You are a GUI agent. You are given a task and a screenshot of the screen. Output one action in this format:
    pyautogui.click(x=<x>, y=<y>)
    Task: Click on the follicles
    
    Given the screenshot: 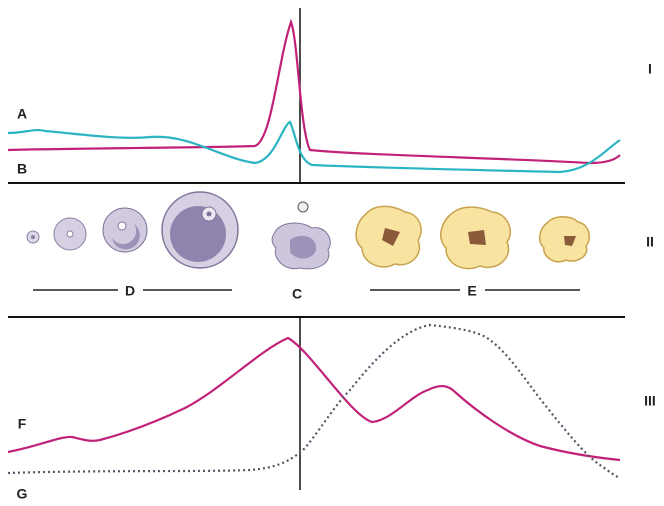 What is the action you would take?
    pyautogui.click(x=132, y=230)
    